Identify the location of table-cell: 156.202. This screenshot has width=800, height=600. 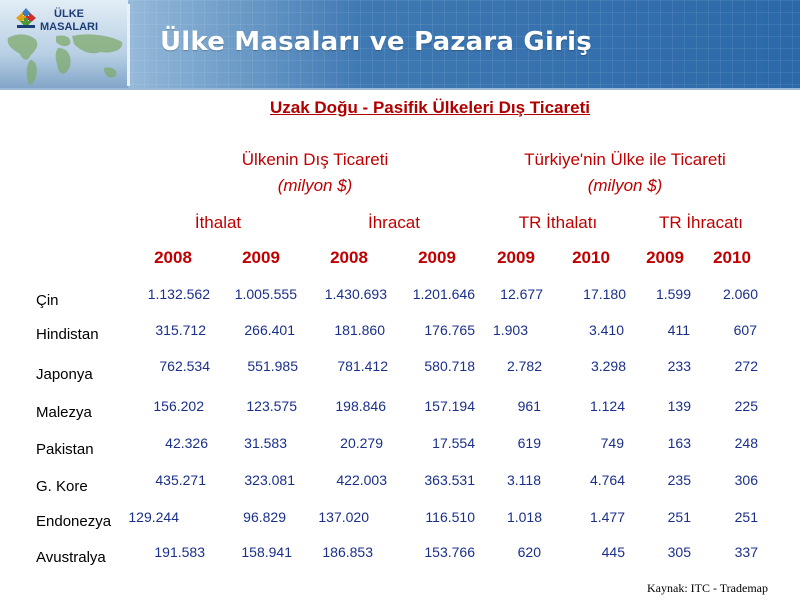
(178, 406).